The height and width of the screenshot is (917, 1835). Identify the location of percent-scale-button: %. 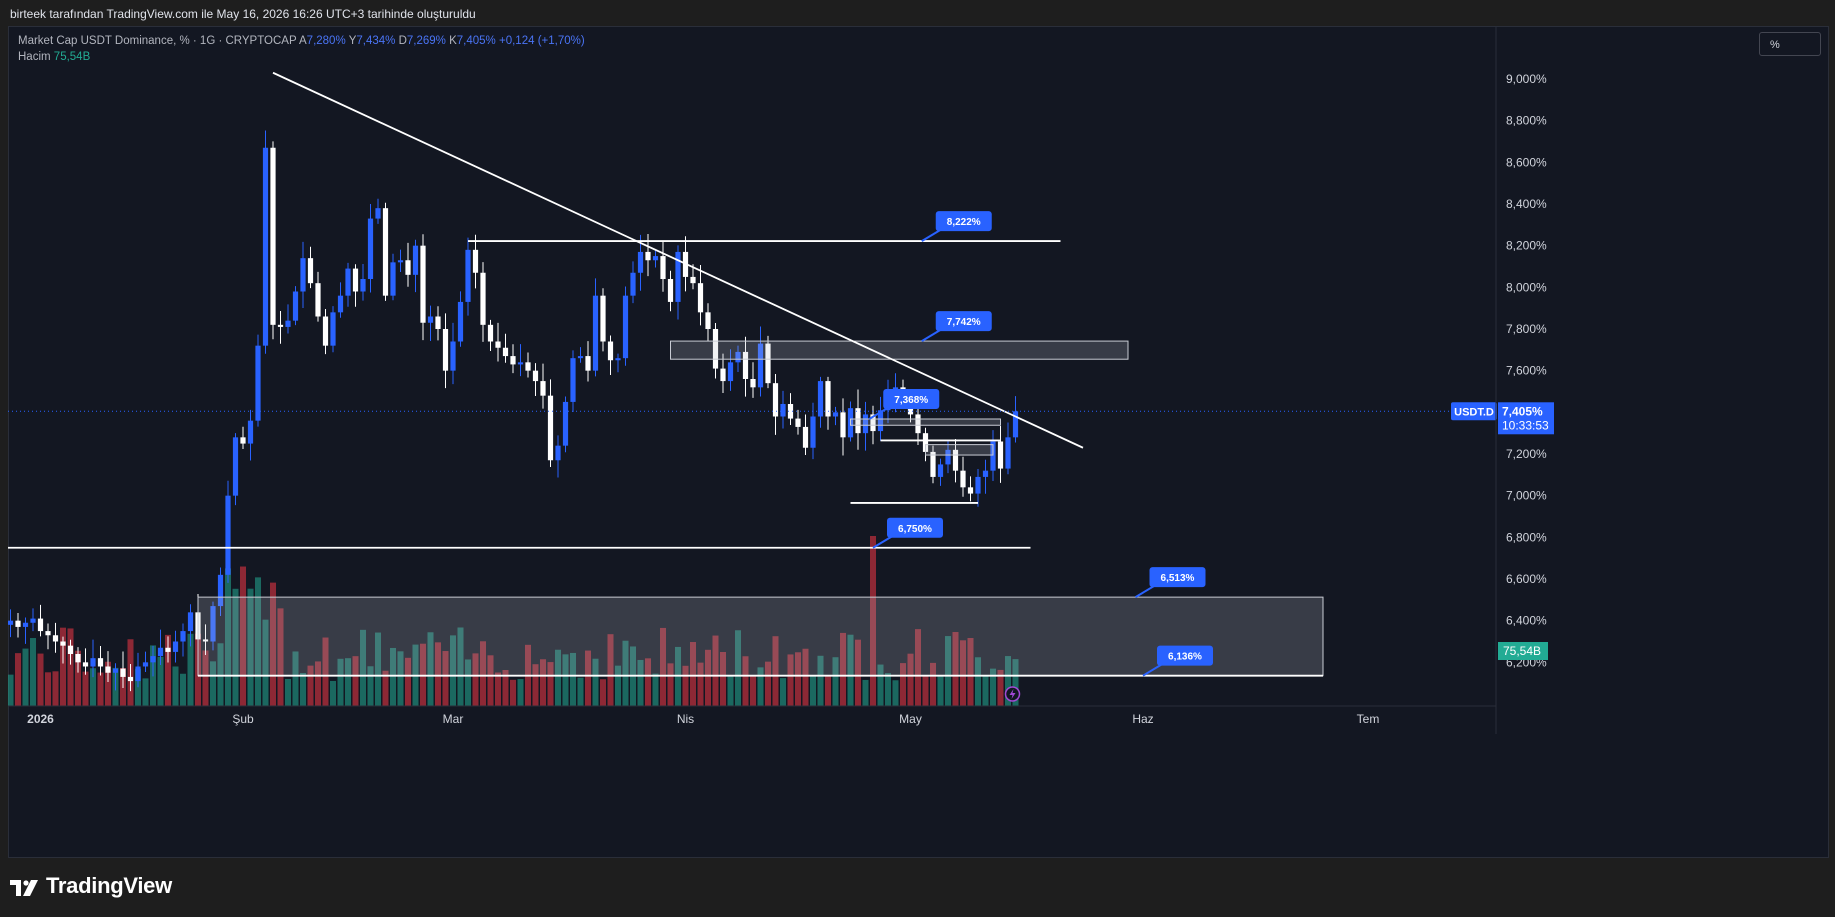
(1790, 44).